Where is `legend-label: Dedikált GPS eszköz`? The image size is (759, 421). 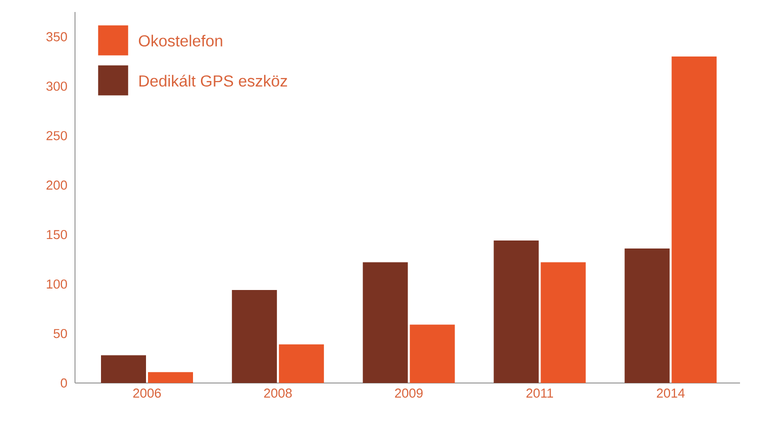
legend-label: Dedikált GPS eszköz is located at coordinates (213, 80).